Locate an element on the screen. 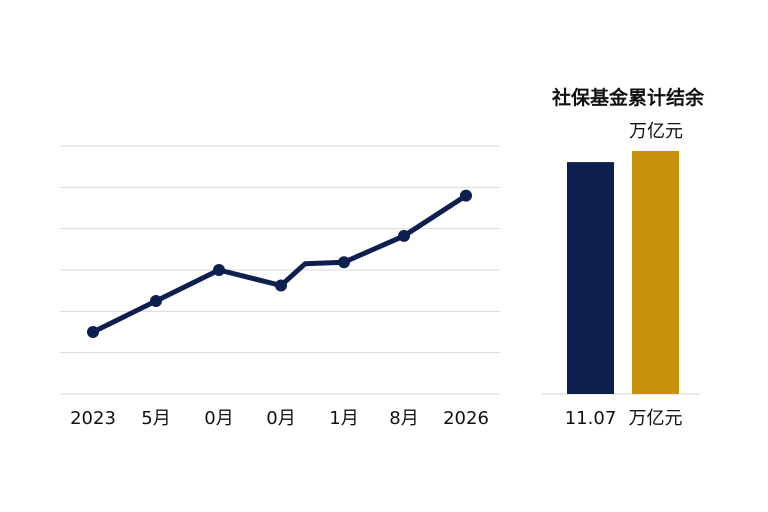  line-series is located at coordinates (279, 264).